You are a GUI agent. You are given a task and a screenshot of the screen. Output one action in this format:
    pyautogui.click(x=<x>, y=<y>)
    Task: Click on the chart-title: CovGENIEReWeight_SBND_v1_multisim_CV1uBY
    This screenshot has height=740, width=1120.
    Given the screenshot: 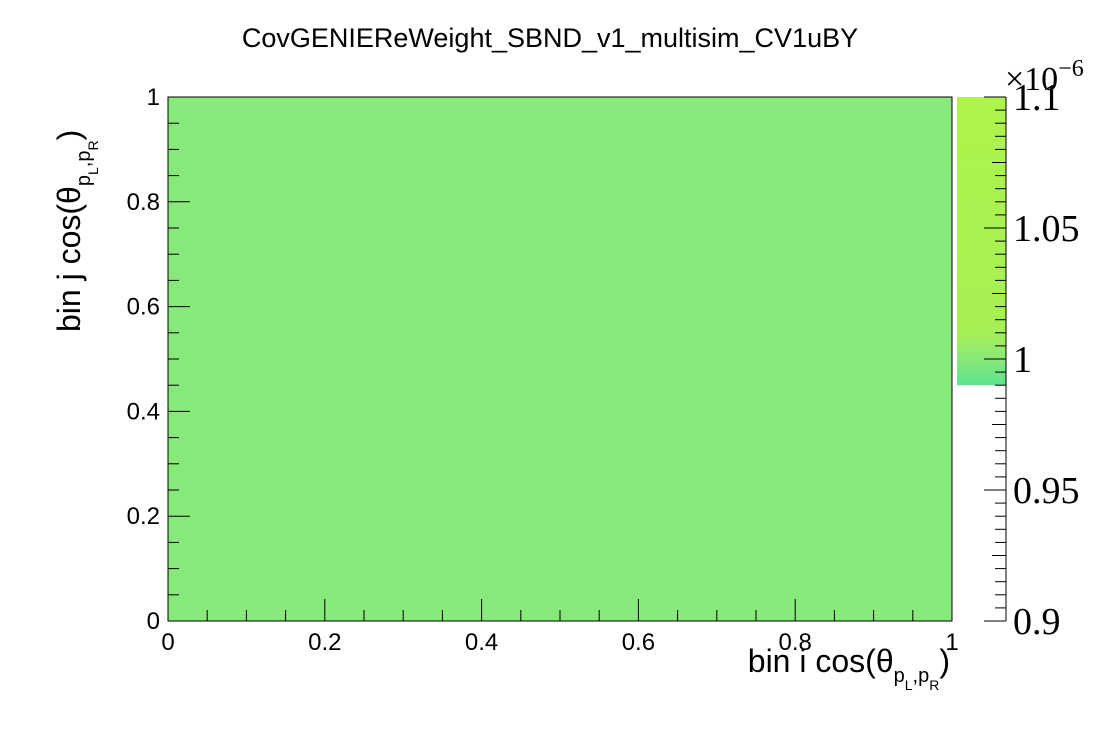 What is the action you would take?
    pyautogui.click(x=550, y=38)
    